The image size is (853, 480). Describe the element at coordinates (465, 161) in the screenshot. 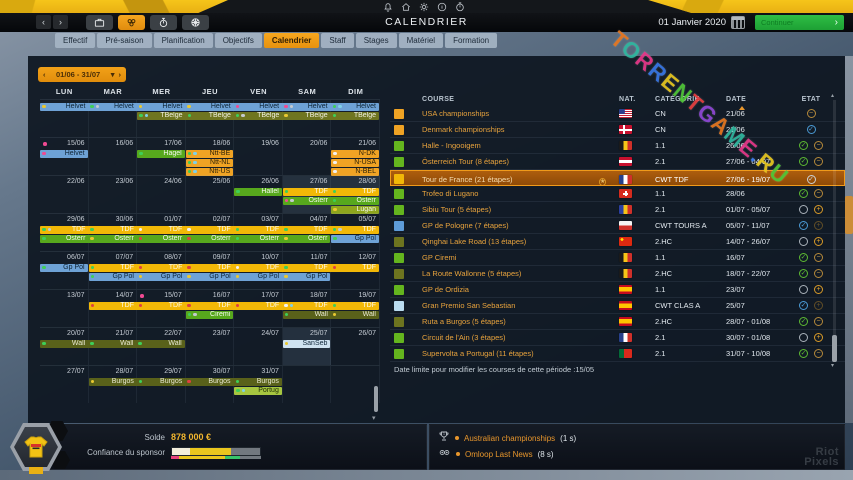

I see `race-name: Österreich Tour (8 étapes)` at that location.